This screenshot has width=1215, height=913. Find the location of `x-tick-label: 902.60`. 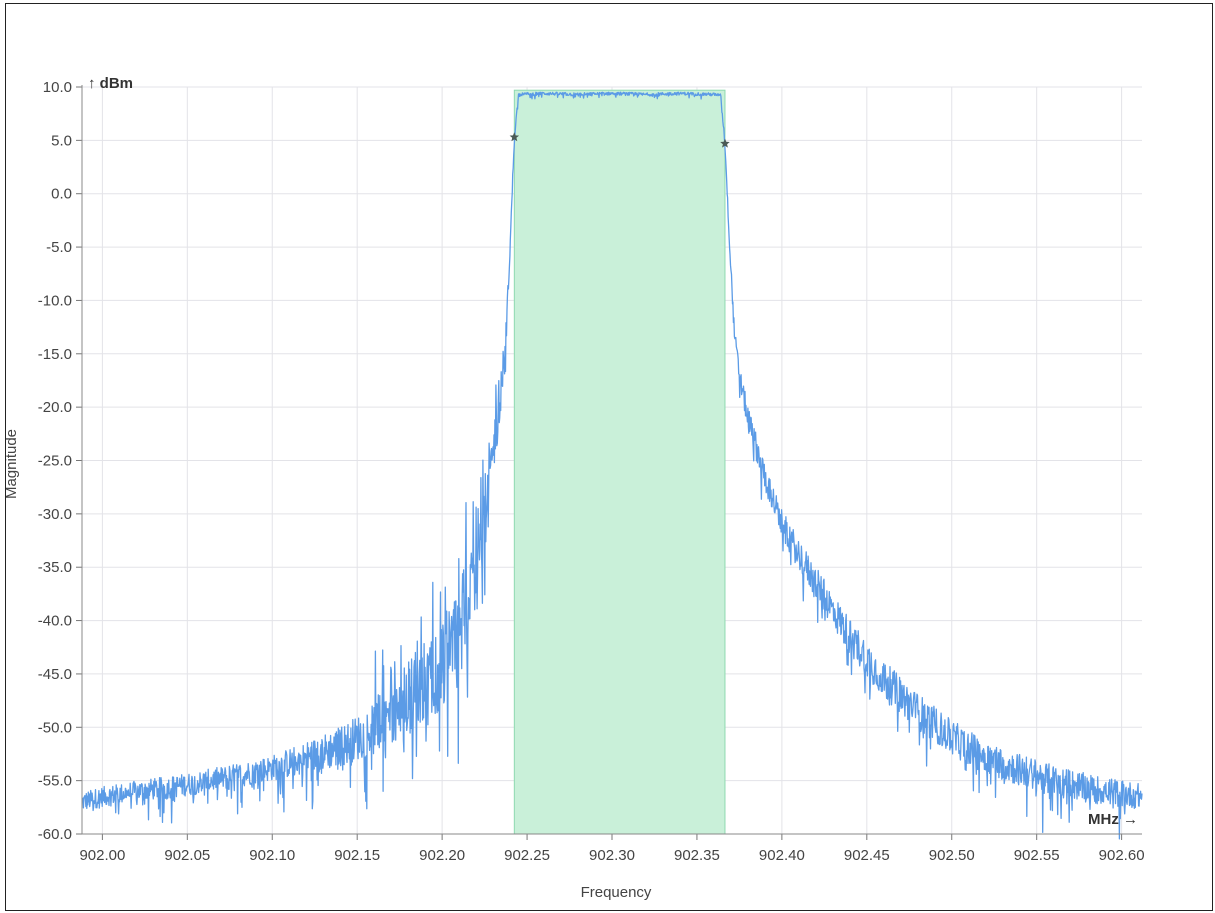

x-tick-label: 902.60 is located at coordinates (1122, 855).